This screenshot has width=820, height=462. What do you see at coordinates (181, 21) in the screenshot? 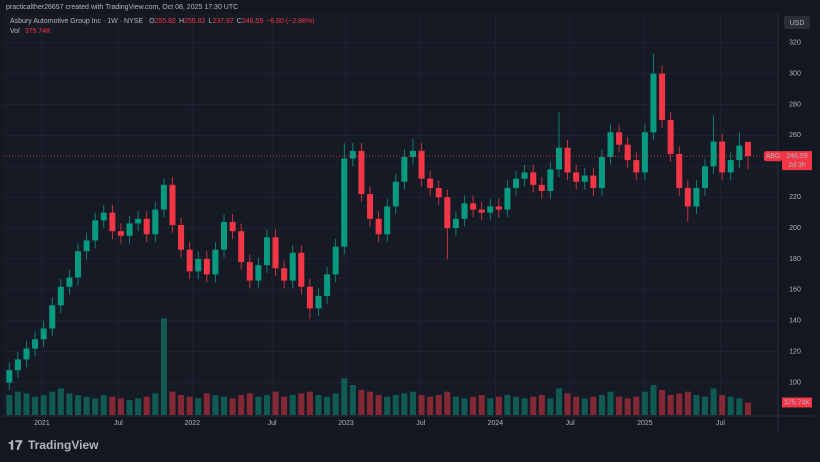
I see `ohlc-label: H` at bounding box center [181, 21].